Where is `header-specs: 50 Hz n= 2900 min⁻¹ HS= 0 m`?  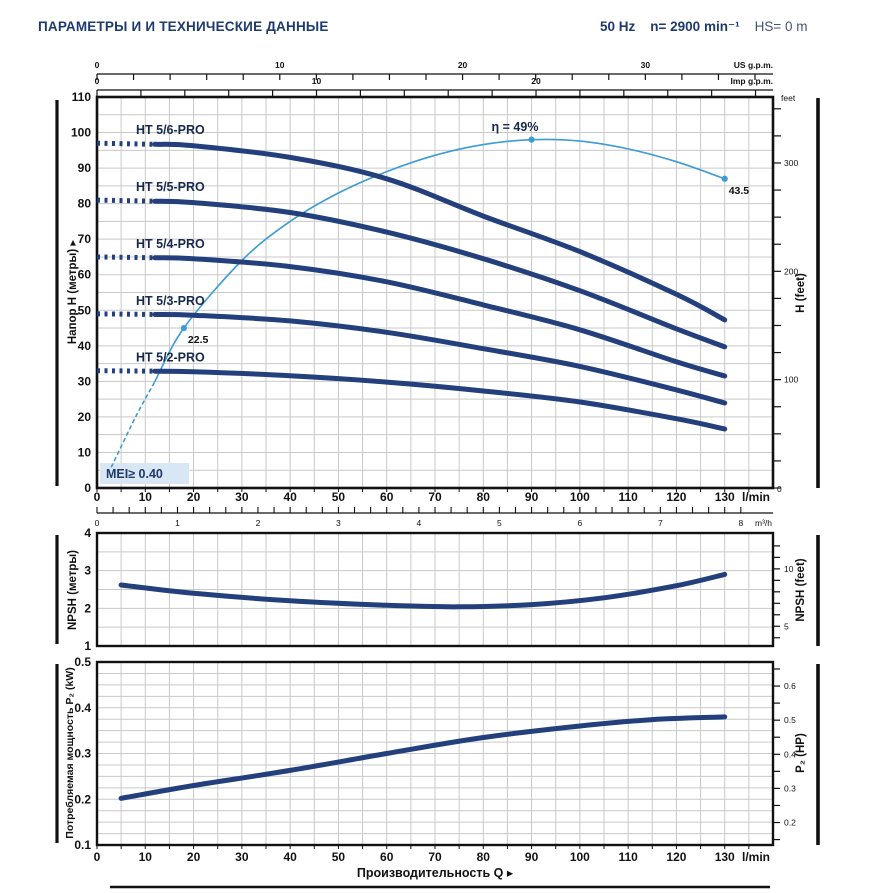 header-specs: 50 Hz n= 2900 min⁻¹ HS= 0 m is located at coordinates (728, 27).